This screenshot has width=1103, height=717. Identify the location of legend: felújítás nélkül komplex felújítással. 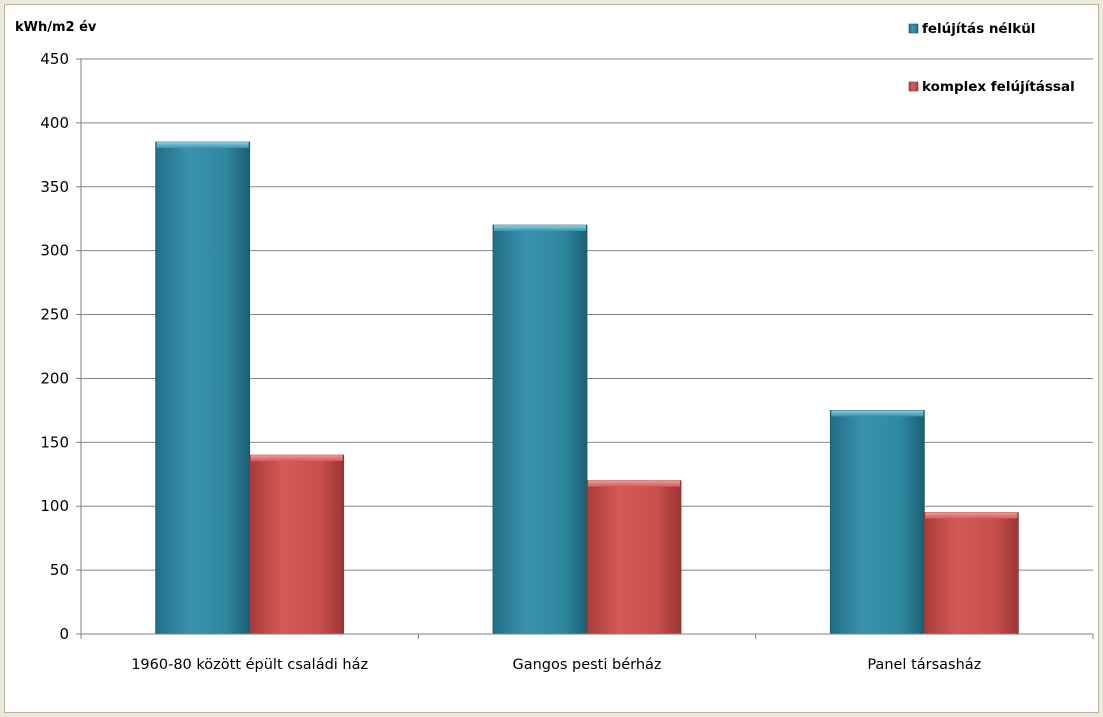
(991, 58).